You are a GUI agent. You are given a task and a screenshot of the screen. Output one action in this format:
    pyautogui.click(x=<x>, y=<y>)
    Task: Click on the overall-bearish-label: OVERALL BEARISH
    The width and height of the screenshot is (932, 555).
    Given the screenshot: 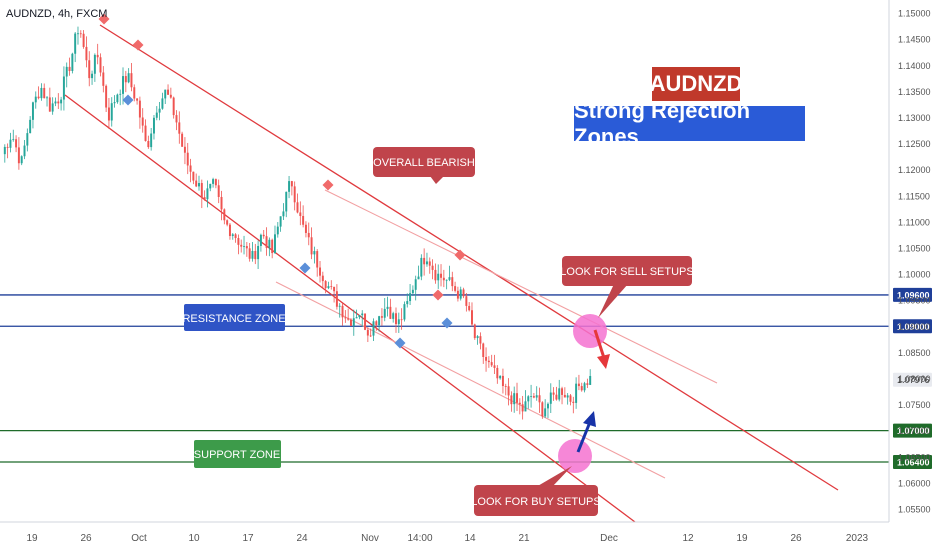 What is the action you would take?
    pyautogui.click(x=424, y=163)
    